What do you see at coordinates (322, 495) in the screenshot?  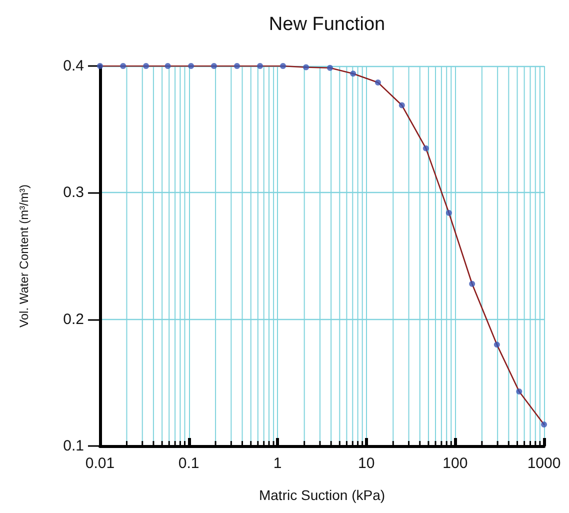 I see `x-axis-title: Matric Suction (kPa)` at bounding box center [322, 495].